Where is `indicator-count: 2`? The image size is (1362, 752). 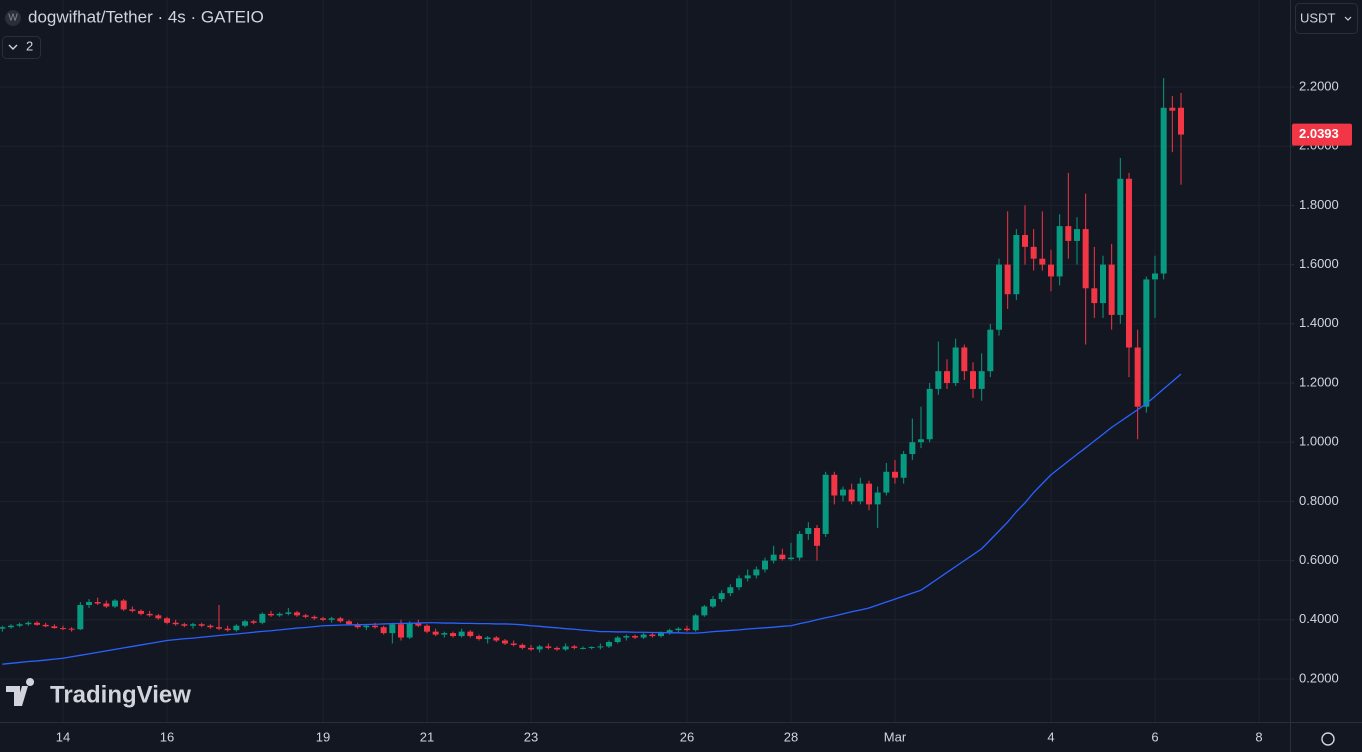
indicator-count: 2 is located at coordinates (29, 45).